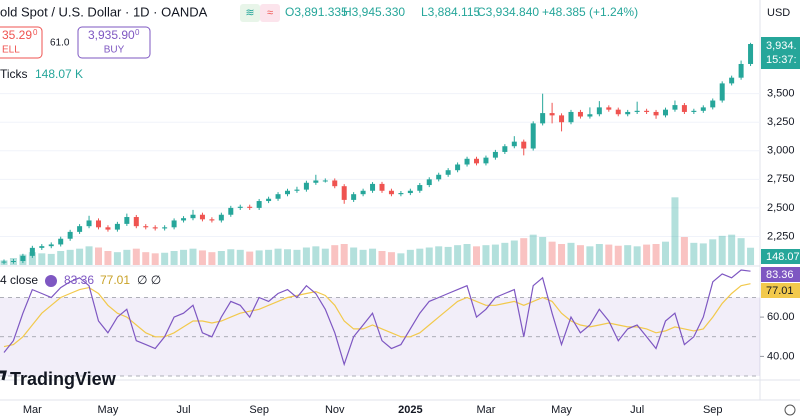 The width and height of the screenshot is (800, 420). I want to click on currency: USD, so click(778, 13).